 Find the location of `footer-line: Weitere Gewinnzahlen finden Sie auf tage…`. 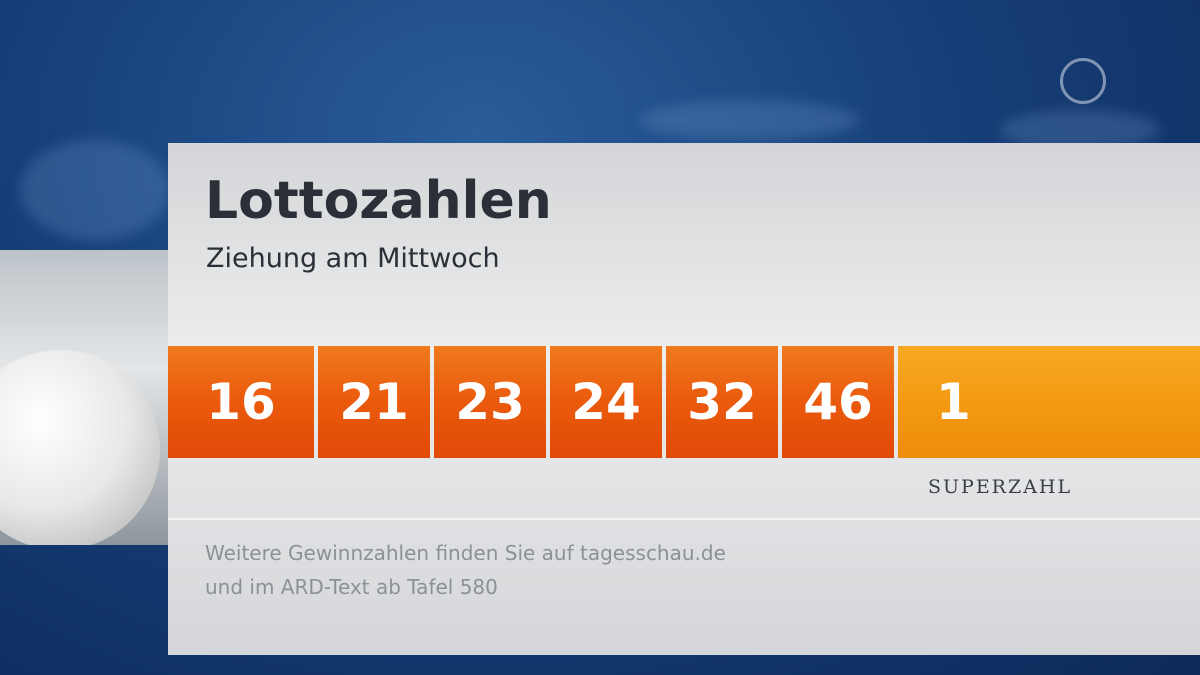

footer-line: Weitere Gewinnzahlen finden Sie auf tage… is located at coordinates (465, 553).